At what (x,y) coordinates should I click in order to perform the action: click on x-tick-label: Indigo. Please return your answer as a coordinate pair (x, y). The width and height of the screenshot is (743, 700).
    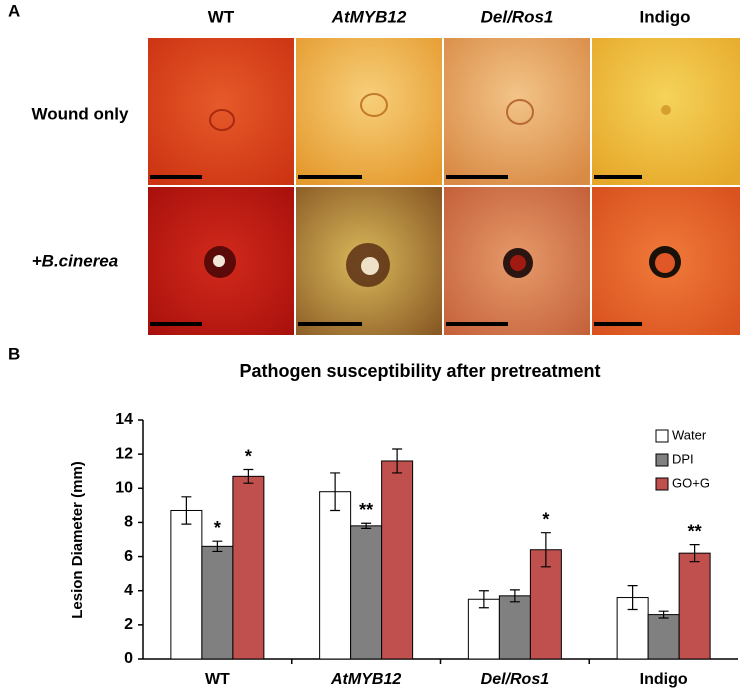
    Looking at the image, I should click on (664, 679).